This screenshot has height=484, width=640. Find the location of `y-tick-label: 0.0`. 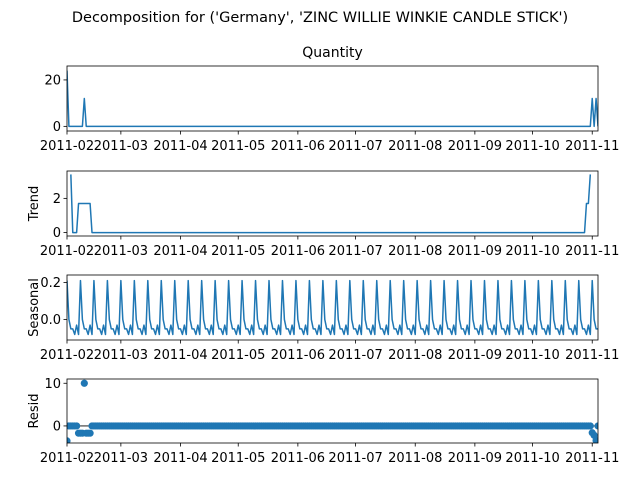

y-tick-label: 0.0 is located at coordinates (50, 320).